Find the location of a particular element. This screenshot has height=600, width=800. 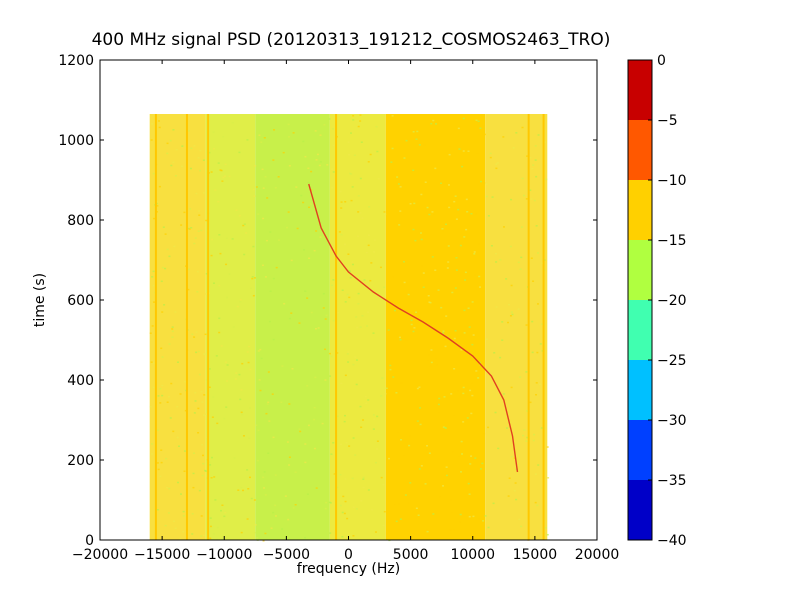

x-tick-label: −10000 is located at coordinates (224, 555).